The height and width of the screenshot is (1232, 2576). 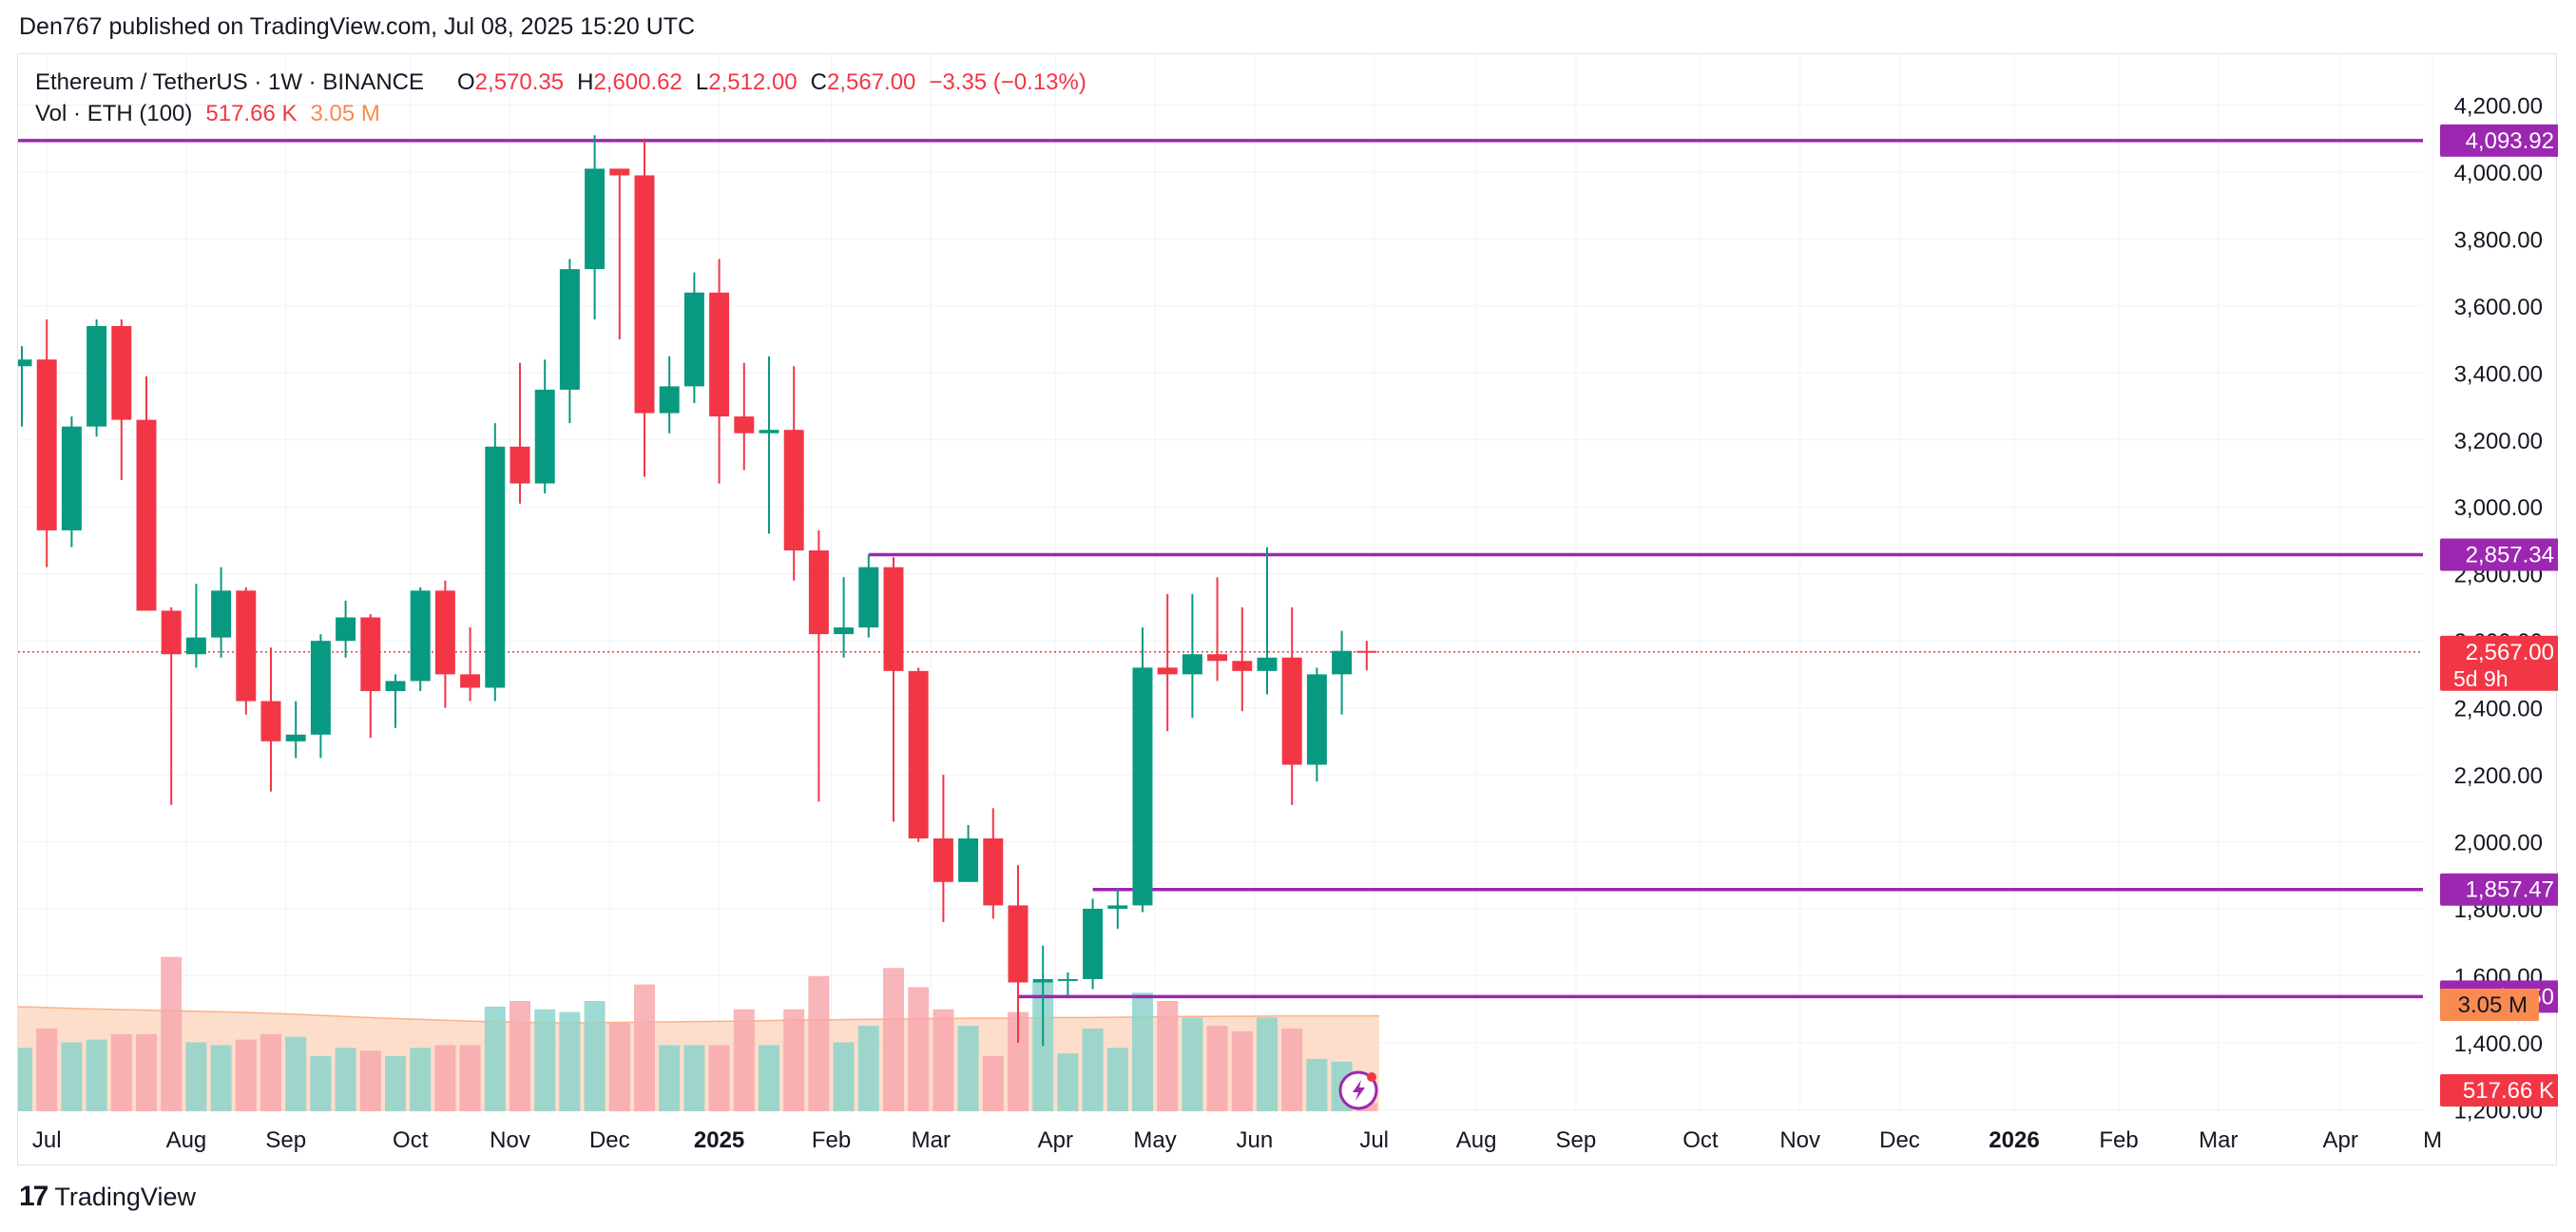 I want to click on price-tick-label: 3,600.00, so click(x=2498, y=308).